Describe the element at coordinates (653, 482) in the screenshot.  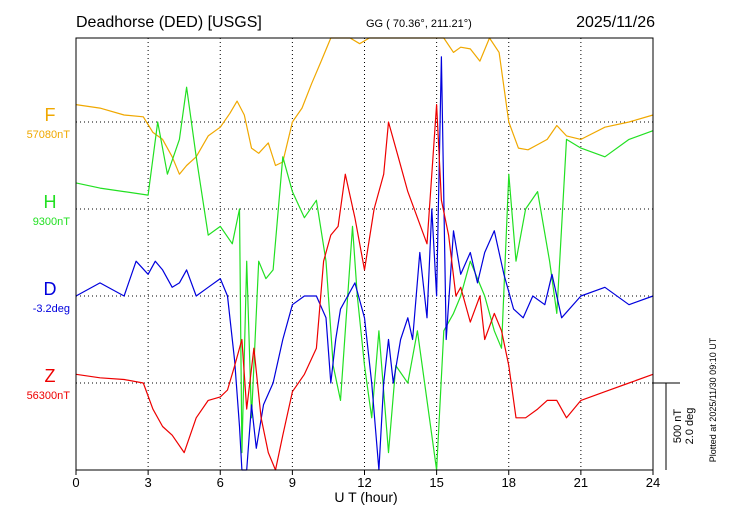
I see `x-tick-label: 24` at that location.